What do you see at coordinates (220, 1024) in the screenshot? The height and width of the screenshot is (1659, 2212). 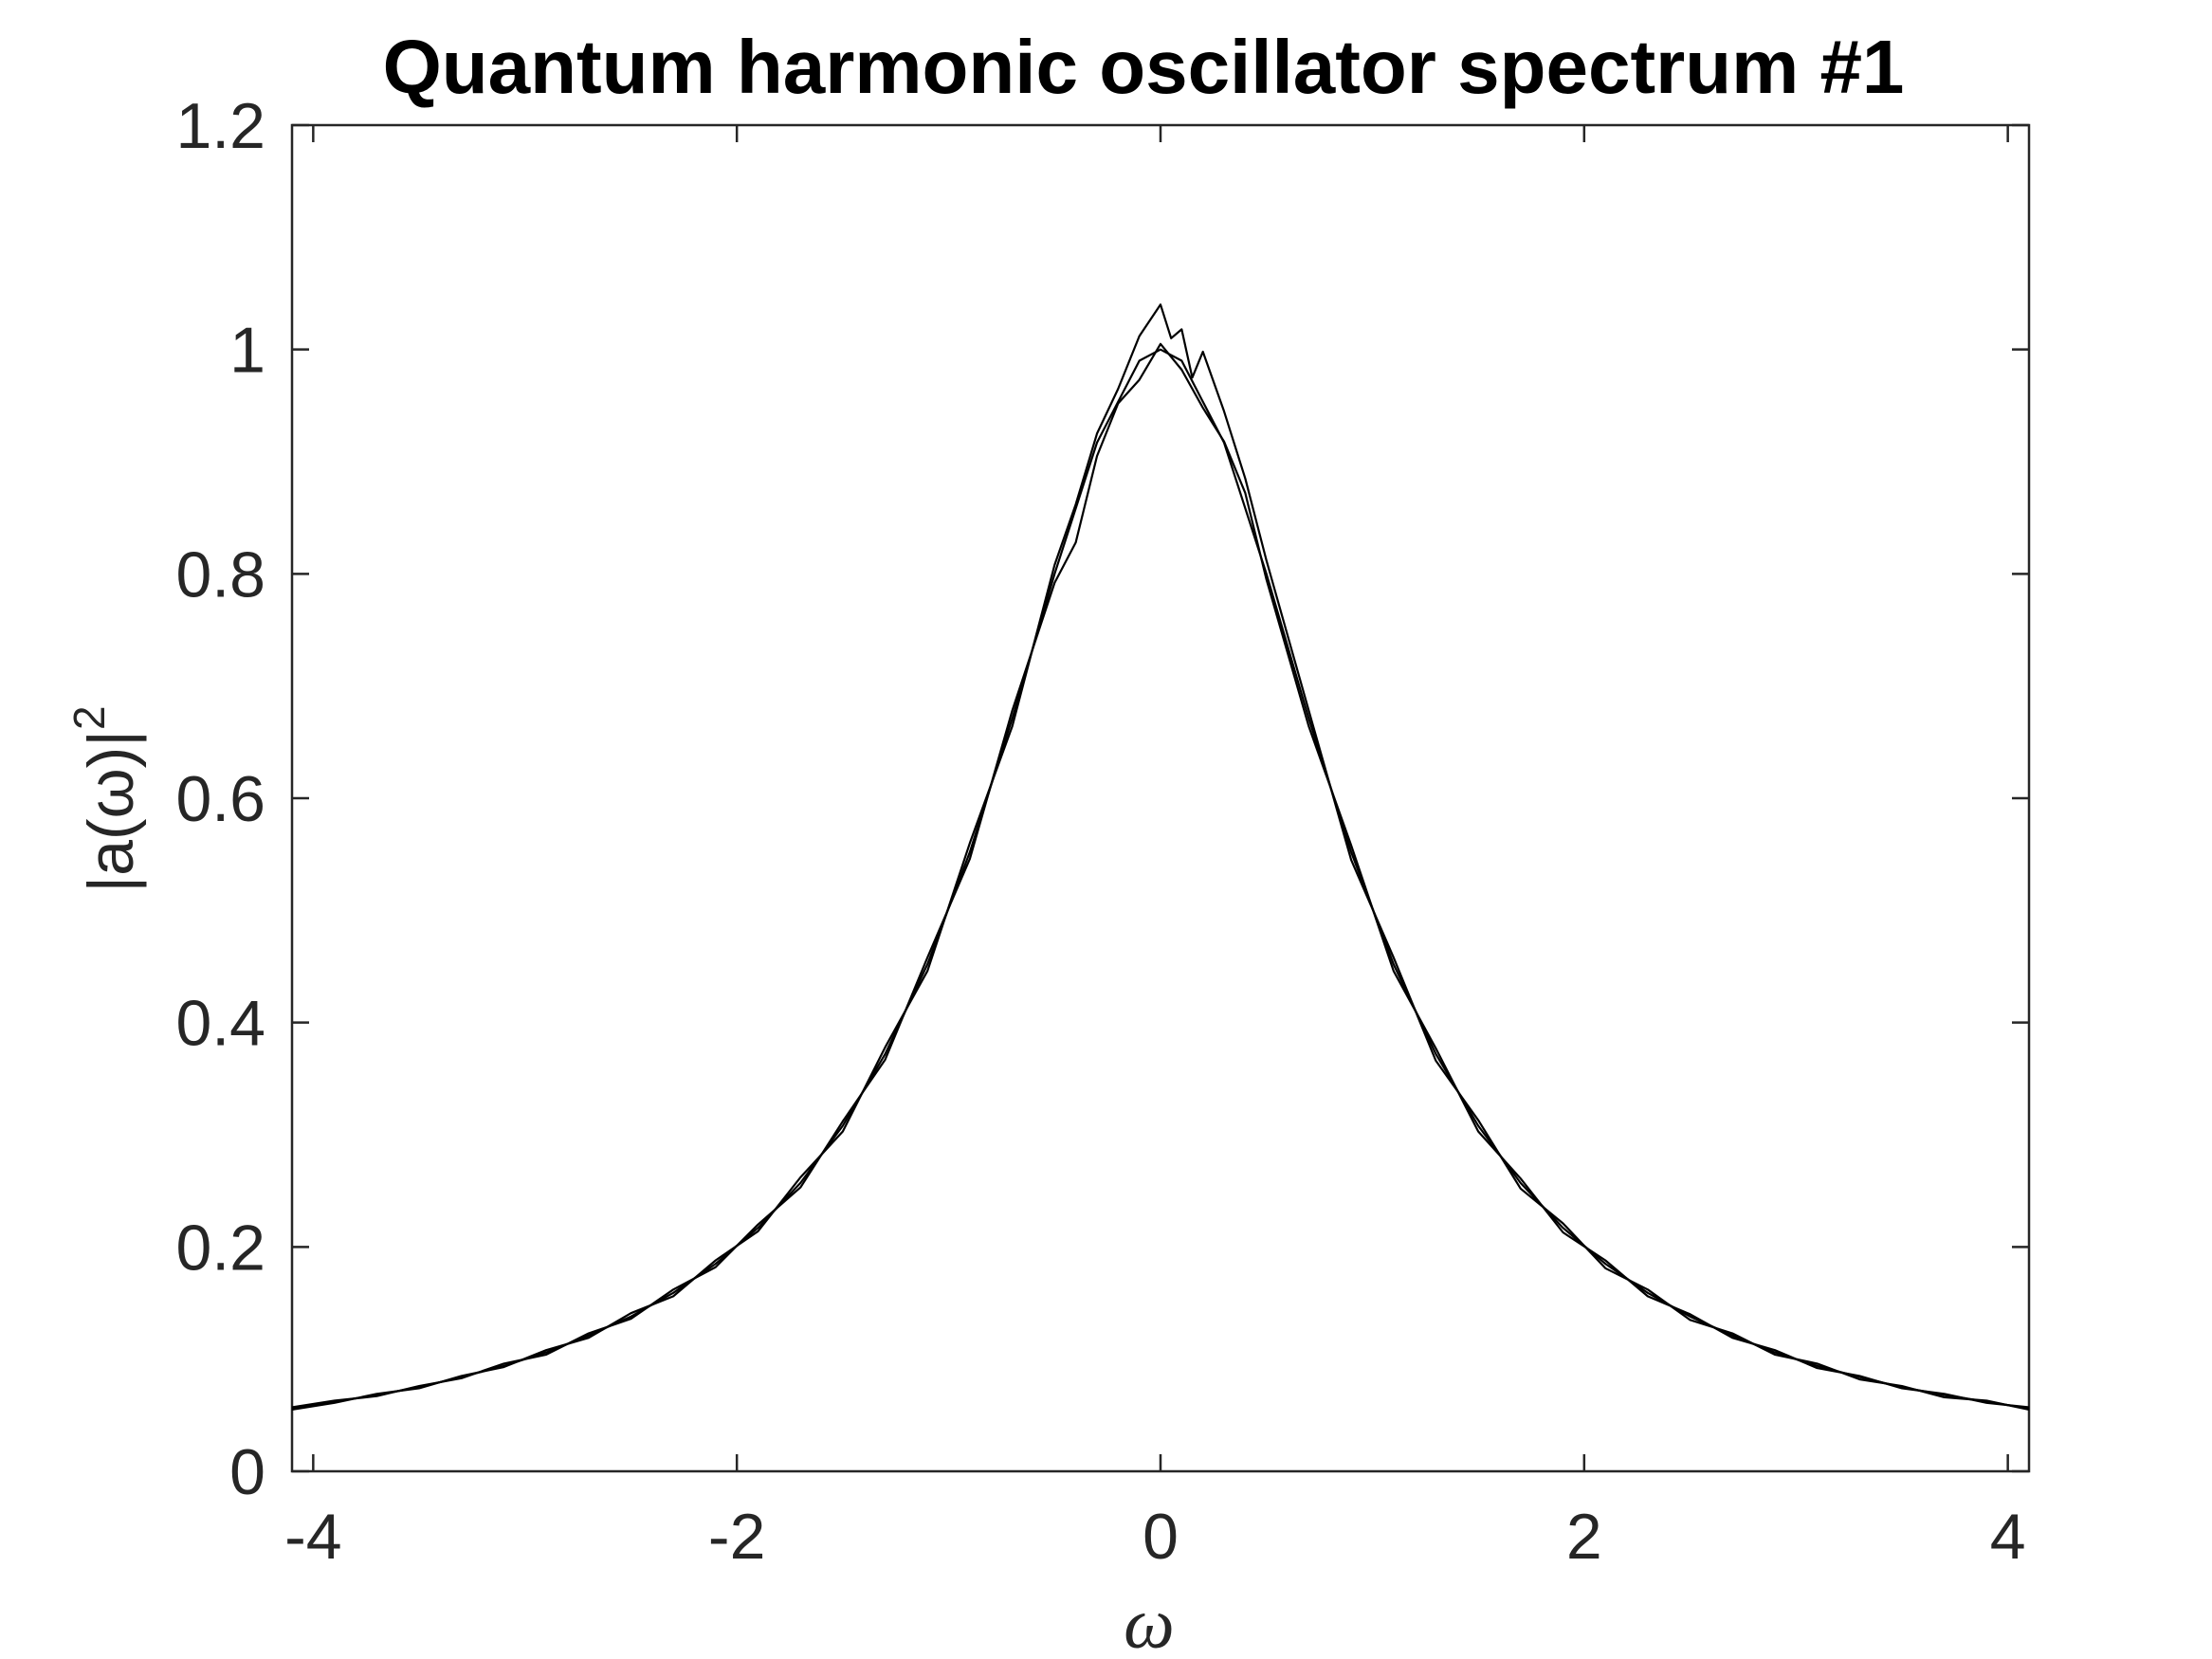 I see `y-tick-label-2: 0.4` at bounding box center [220, 1024].